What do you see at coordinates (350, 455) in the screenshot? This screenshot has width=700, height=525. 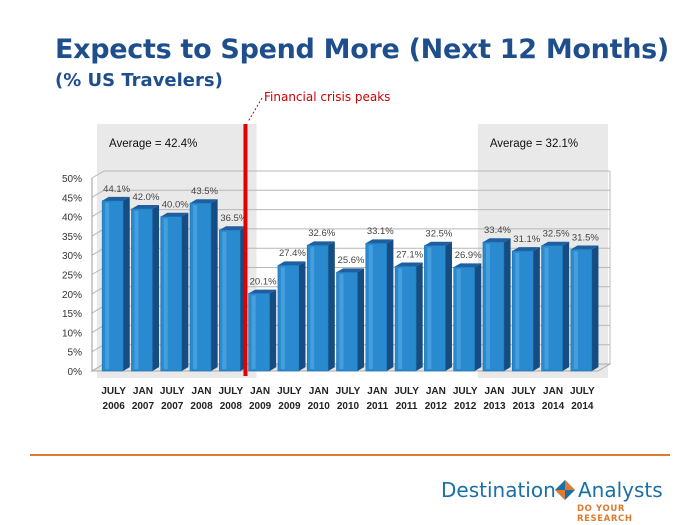 I see `footer-divider` at bounding box center [350, 455].